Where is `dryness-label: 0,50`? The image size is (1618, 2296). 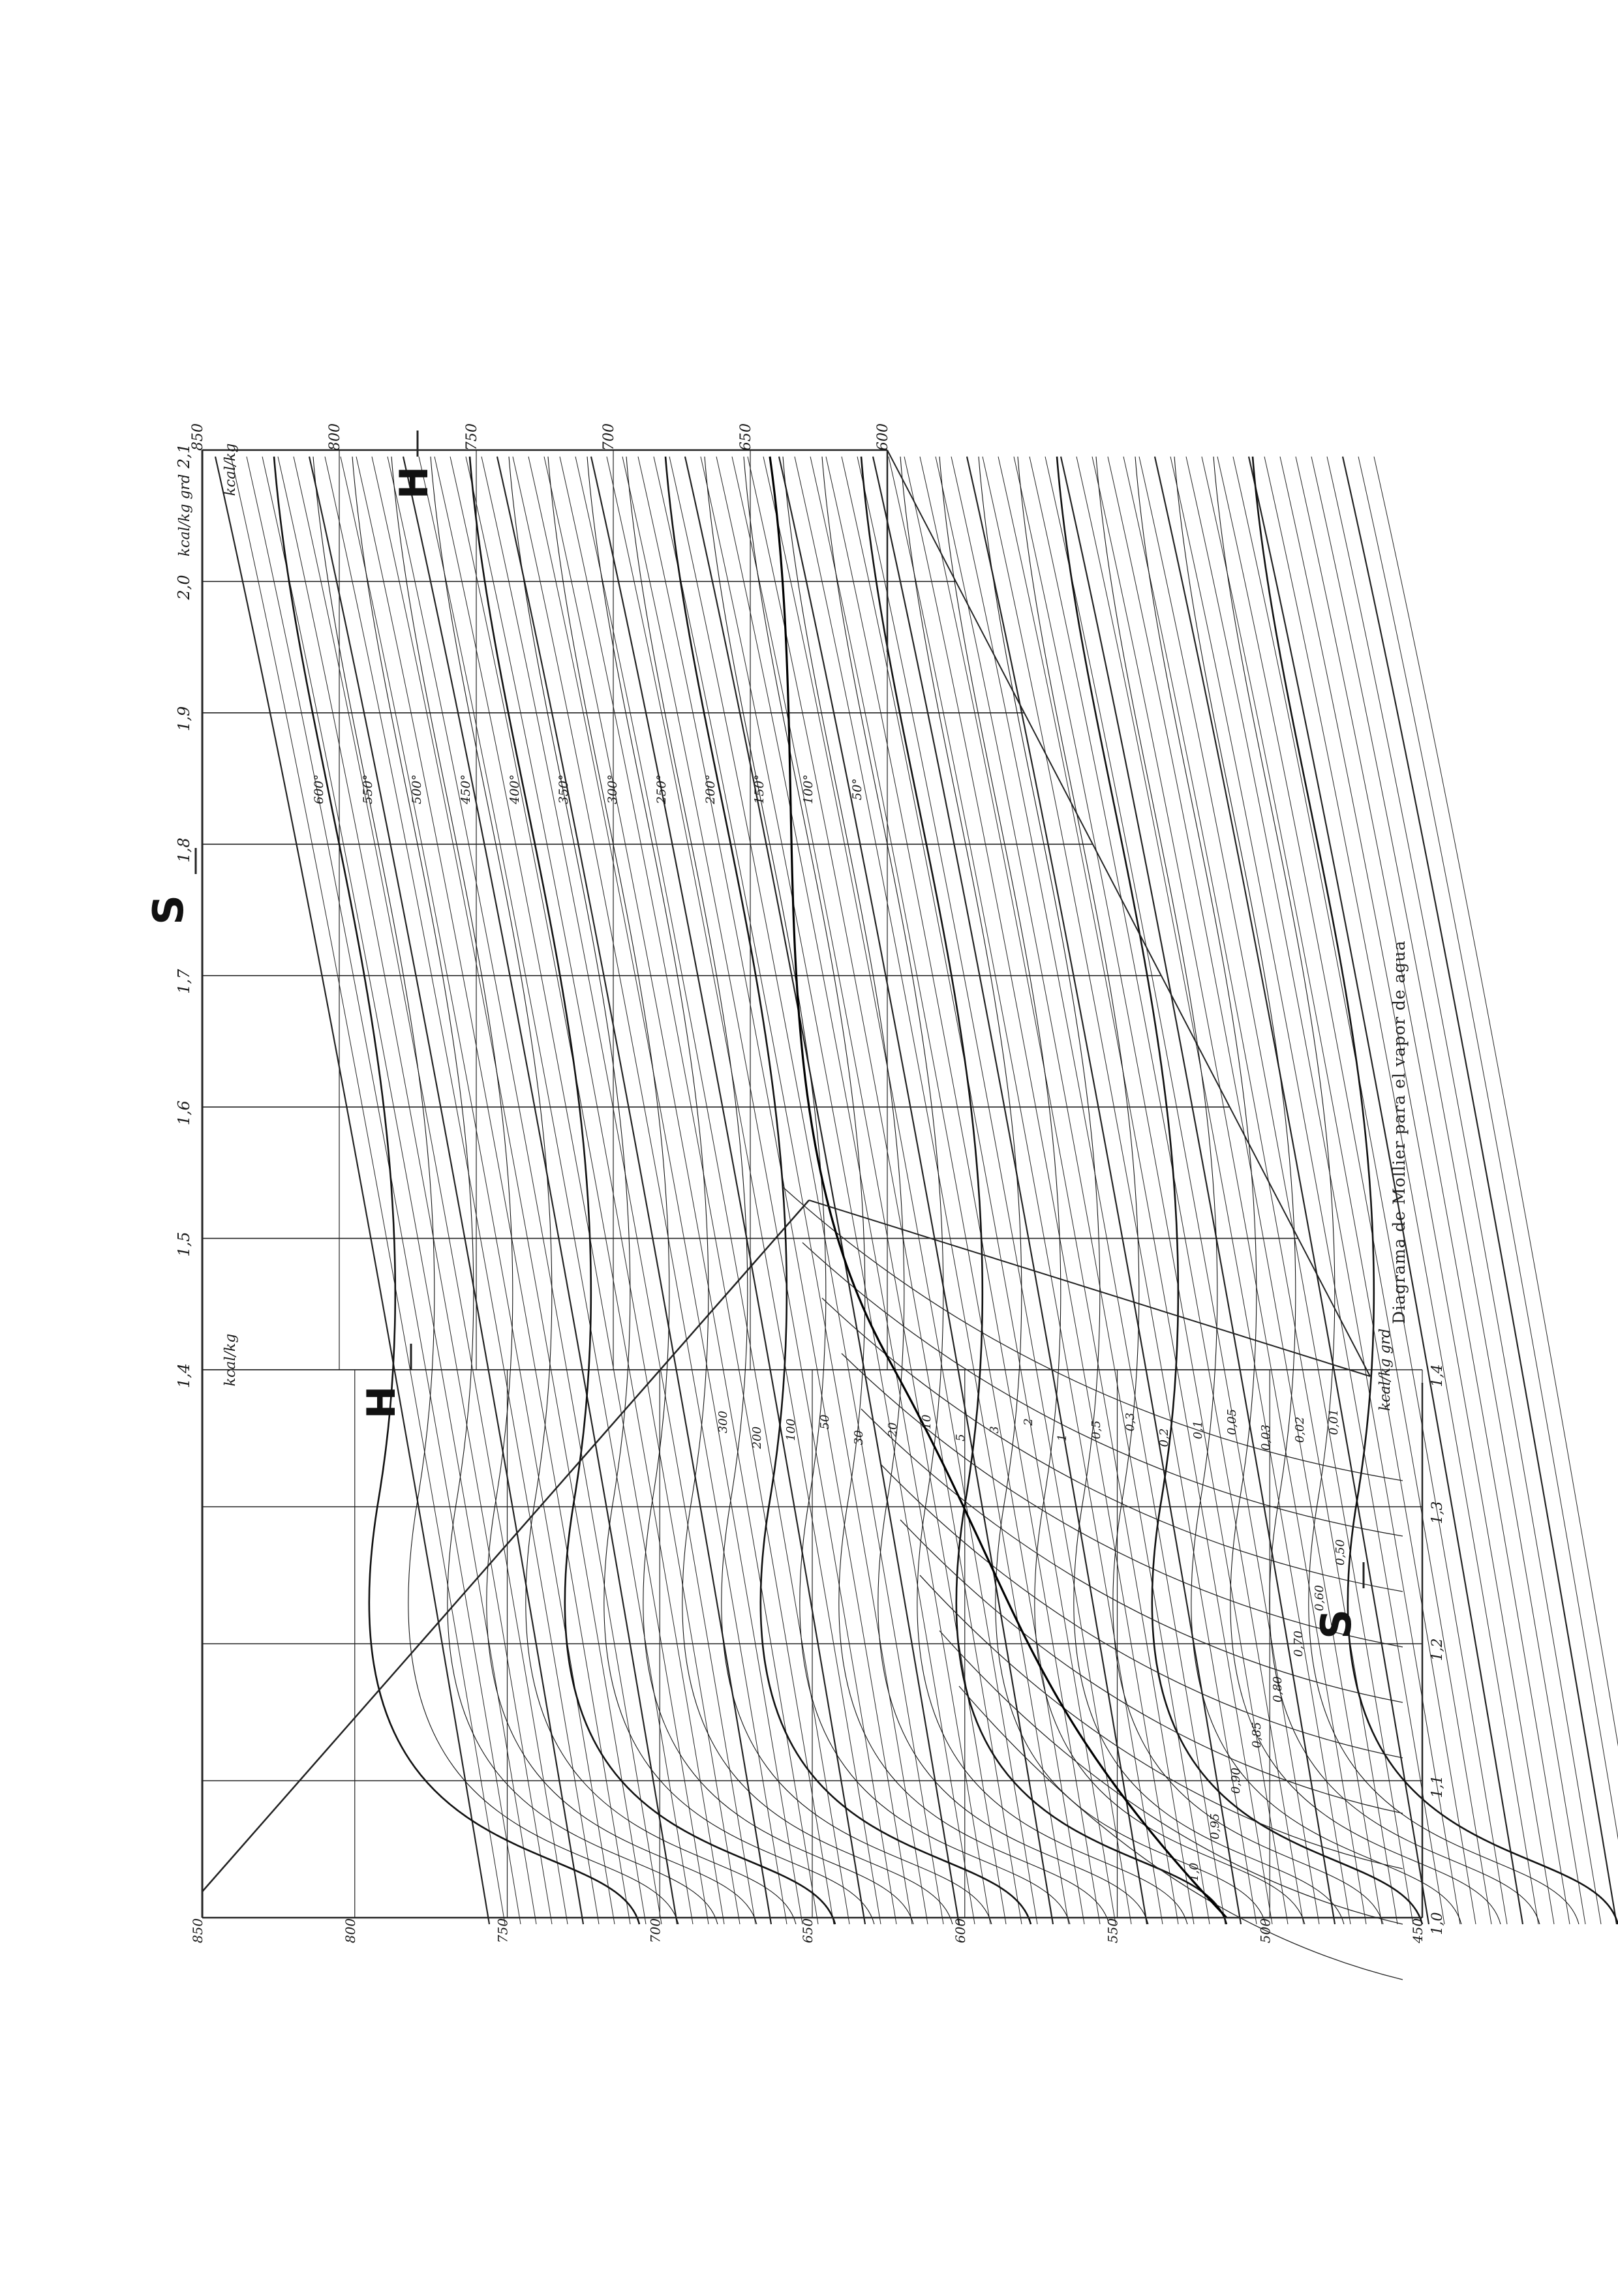
dryness-label: 0,50 is located at coordinates (1340, 1552).